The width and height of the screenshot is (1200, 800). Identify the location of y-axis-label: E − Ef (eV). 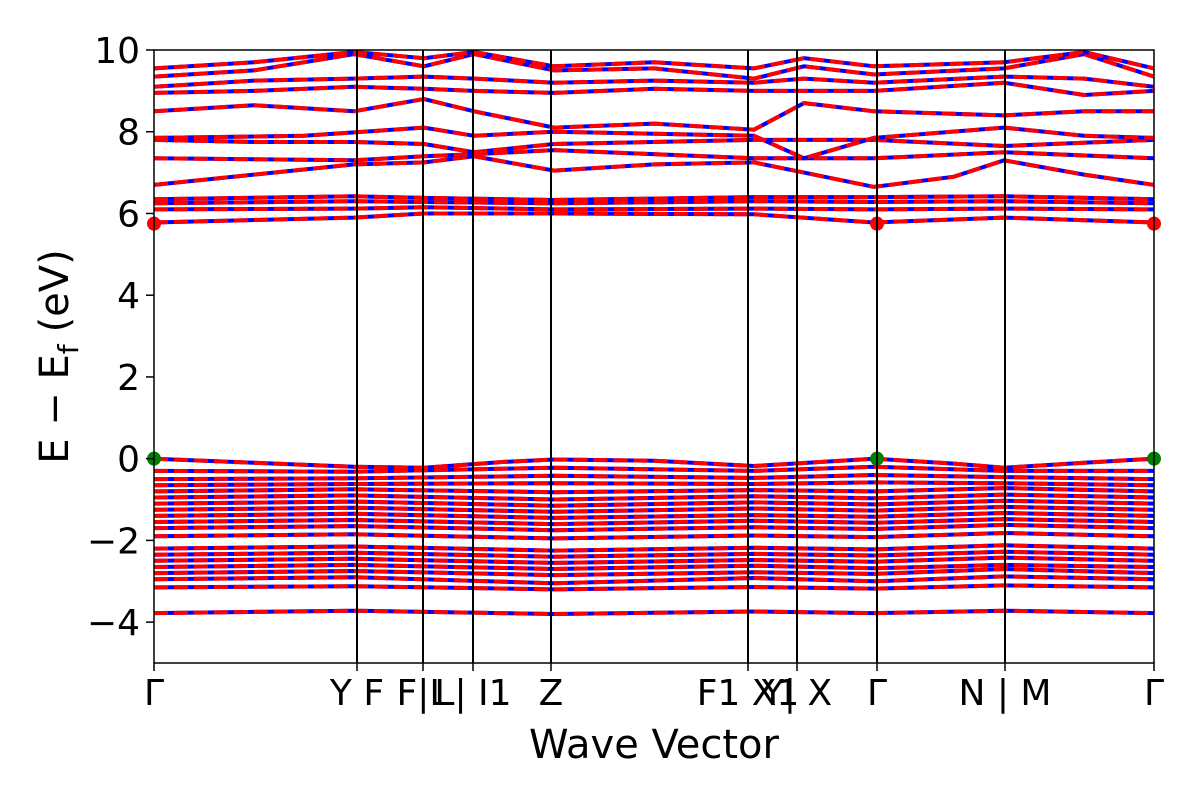
(58, 356).